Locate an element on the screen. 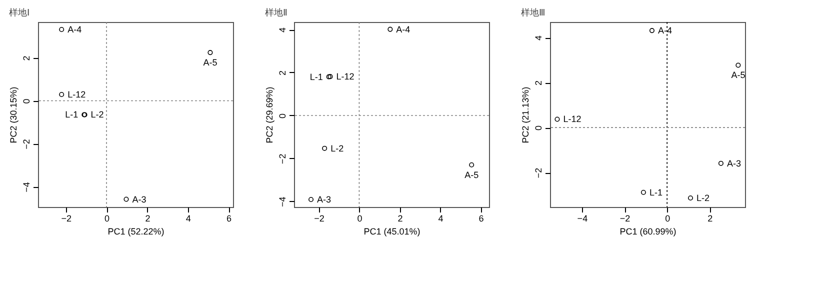 The width and height of the screenshot is (821, 282). y-axis-title: PC2 (21.13%) is located at coordinates (525, 115).